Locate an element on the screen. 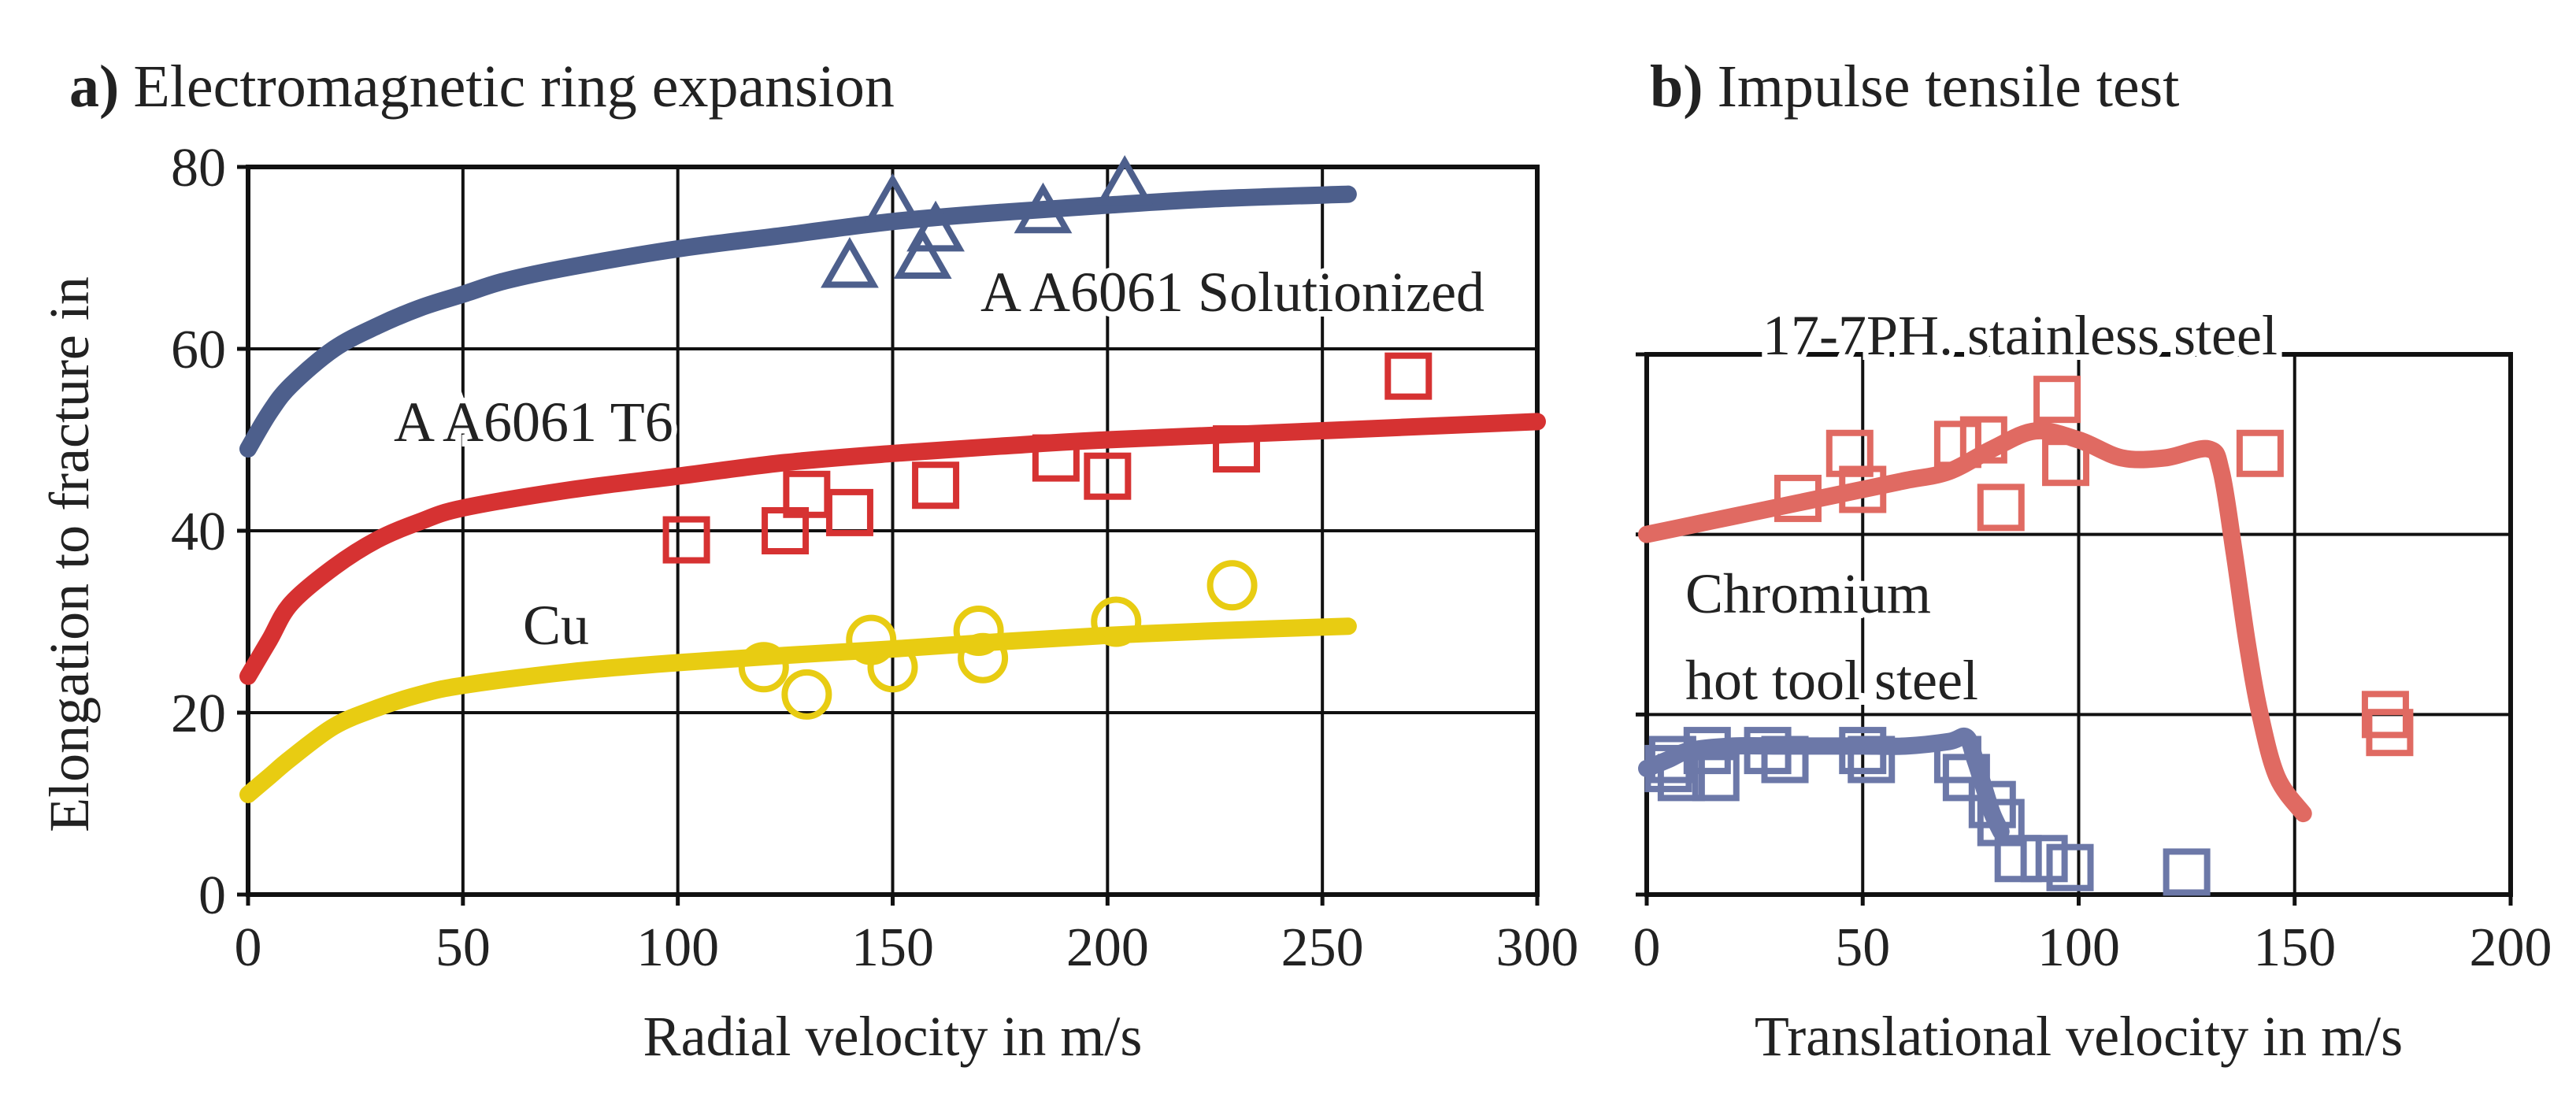 This screenshot has height=1119, width=2576. panel-a-xtick-label: 50 is located at coordinates (463, 947).